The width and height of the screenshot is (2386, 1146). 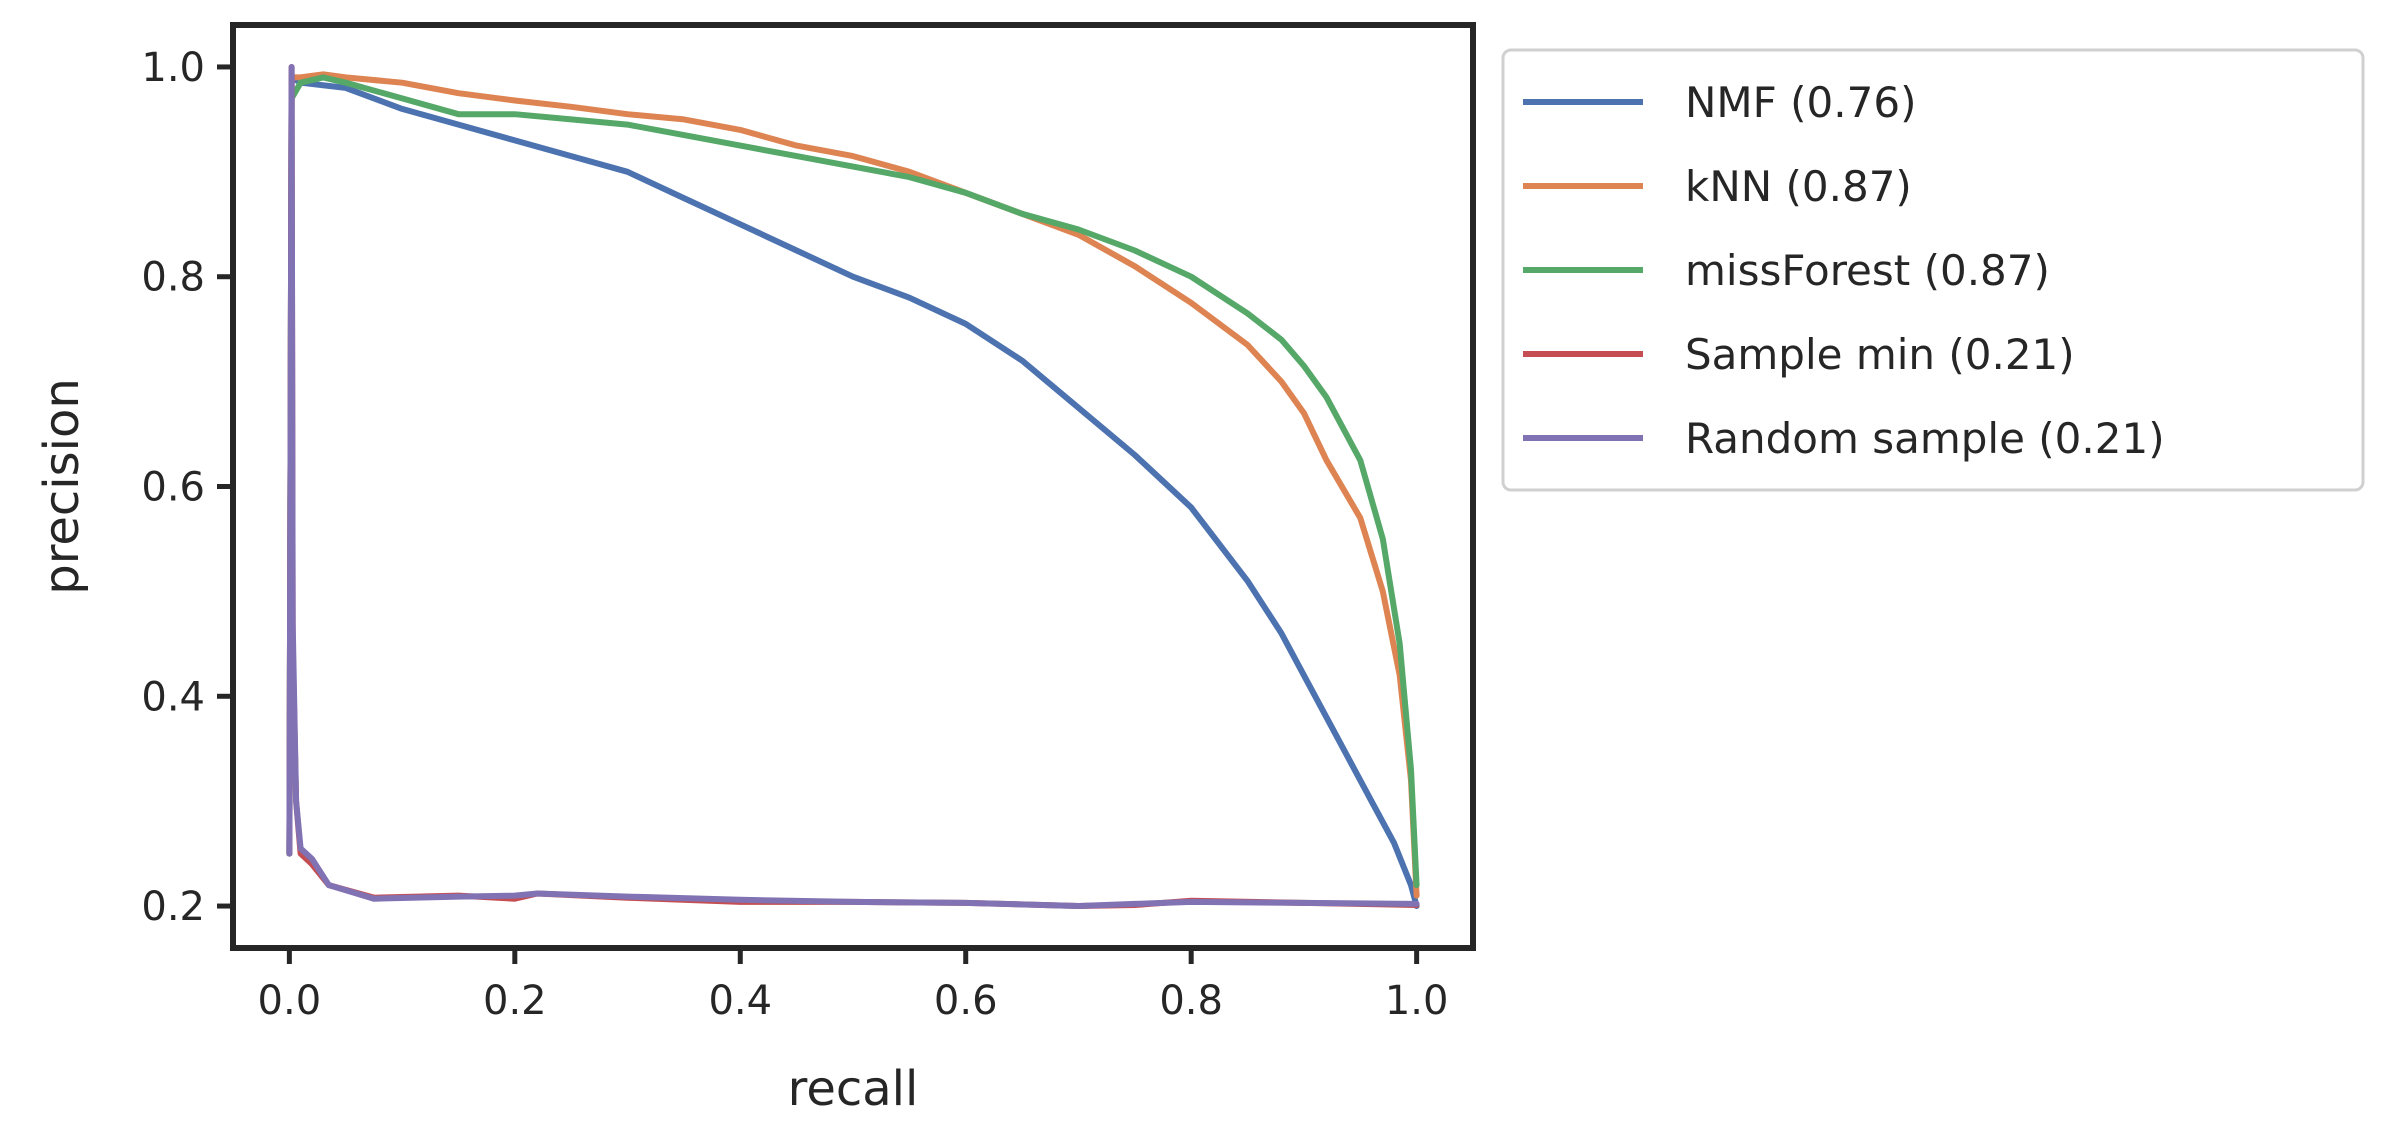 I want to click on x-axis-label: recall, so click(x=853, y=1089).